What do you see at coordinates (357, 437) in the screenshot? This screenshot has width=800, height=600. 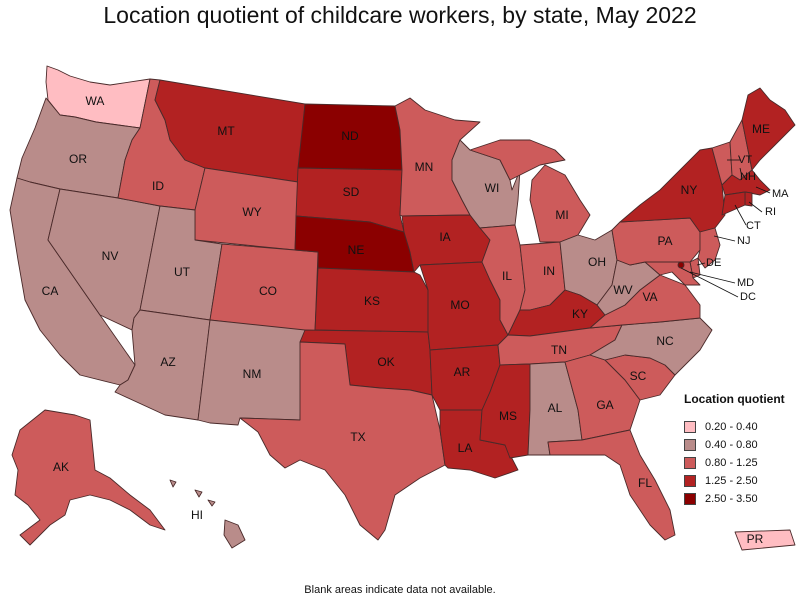 I see `label-TX: TX` at bounding box center [357, 437].